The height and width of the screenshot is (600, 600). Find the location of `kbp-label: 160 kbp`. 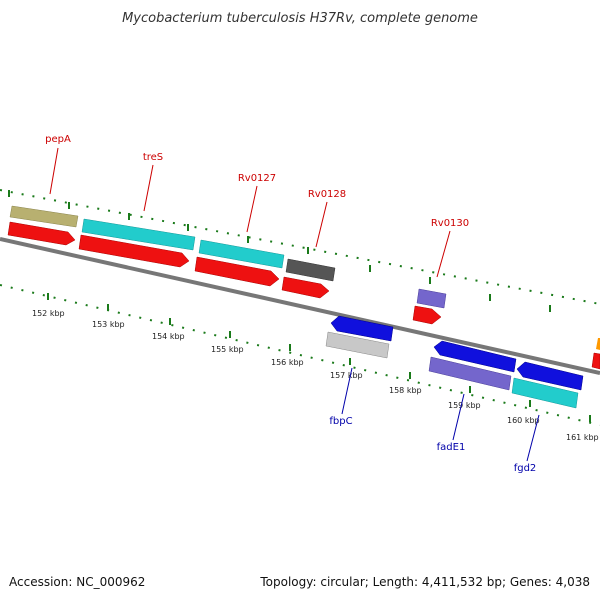

kbp-label: 160 kbp is located at coordinates (523, 420).